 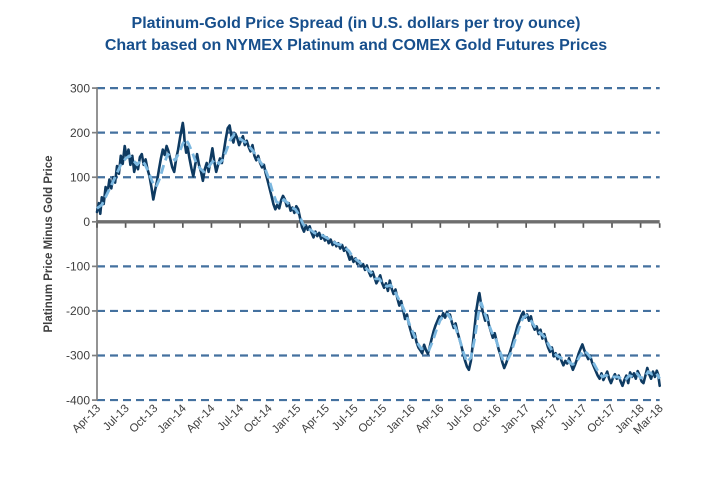 What do you see at coordinates (574, 418) in the screenshot?
I see `x-tick-label: Jul-17` at bounding box center [574, 418].